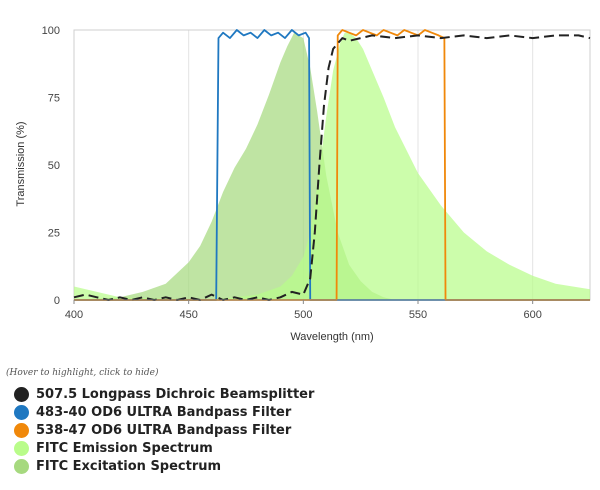 This screenshot has height=490, width=600. Describe the element at coordinates (57, 301) in the screenshot. I see `y-tick-label: 0` at that location.